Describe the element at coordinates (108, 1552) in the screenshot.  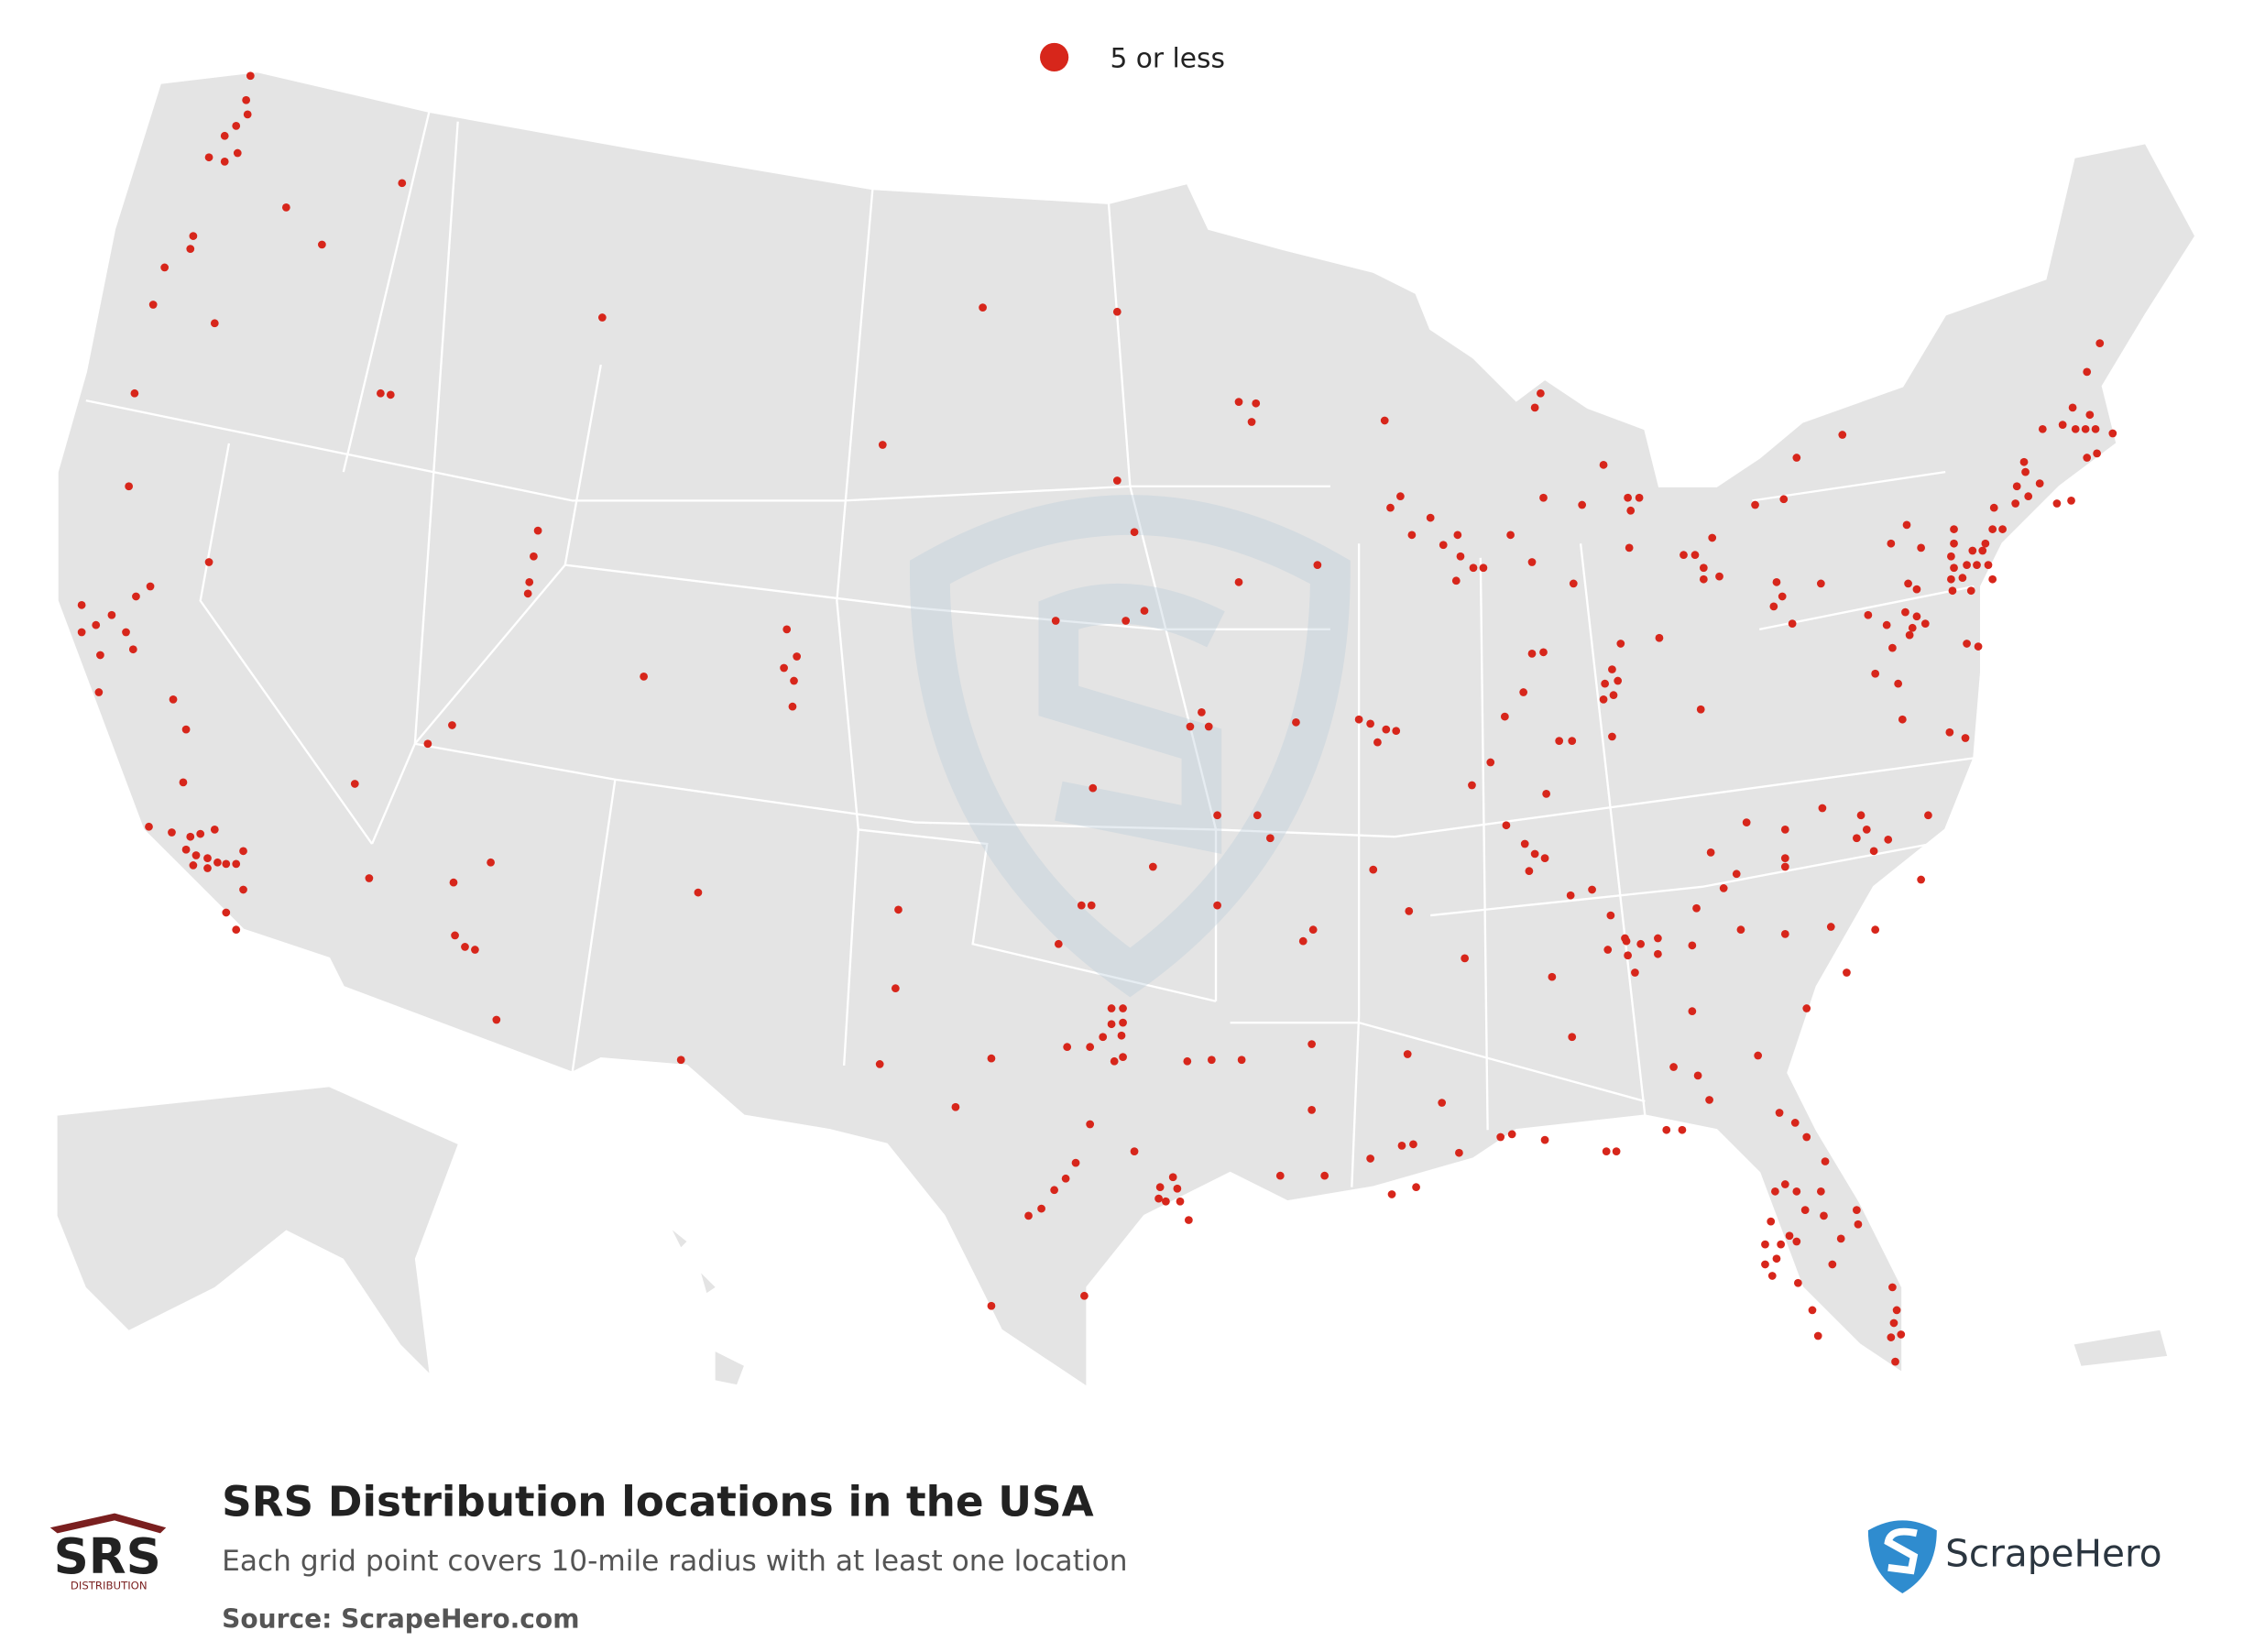
I see `srs-logo: SRS DISTRIBUTION` at that location.